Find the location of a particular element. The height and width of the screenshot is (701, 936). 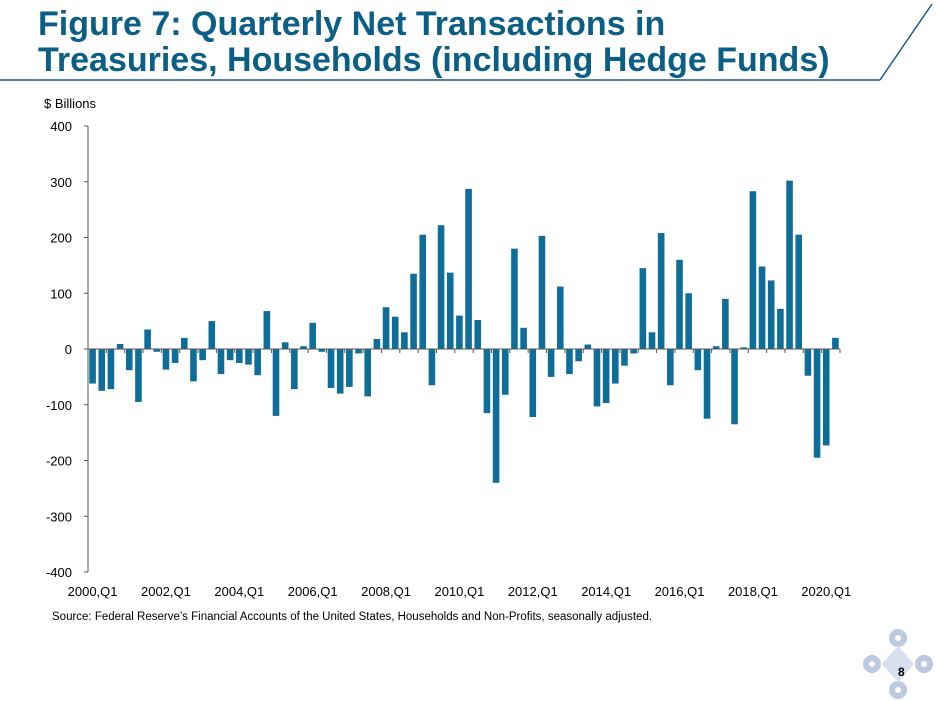

bar-2016Q1 is located at coordinates (679, 304).